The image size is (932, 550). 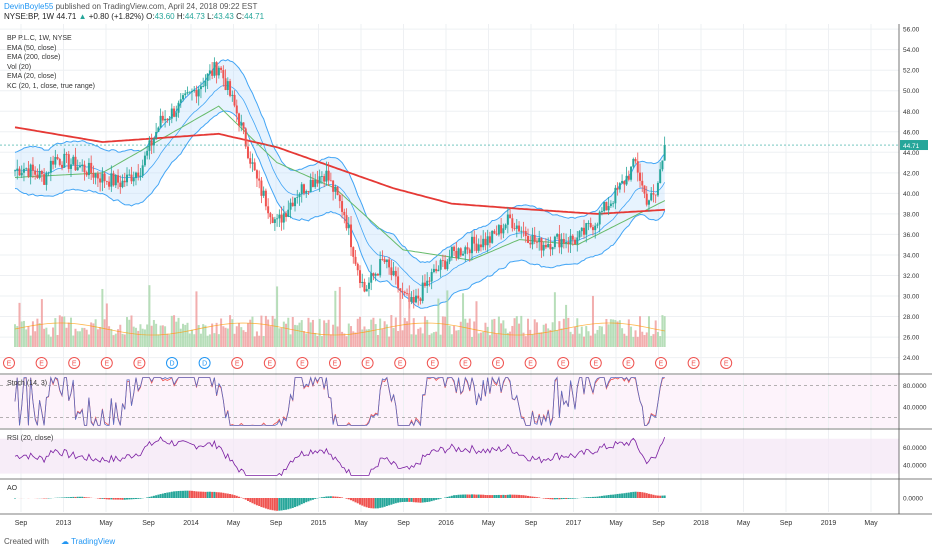 What do you see at coordinates (27, 383) in the screenshot?
I see `stoch-title: Stoch (14, 3)` at bounding box center [27, 383].